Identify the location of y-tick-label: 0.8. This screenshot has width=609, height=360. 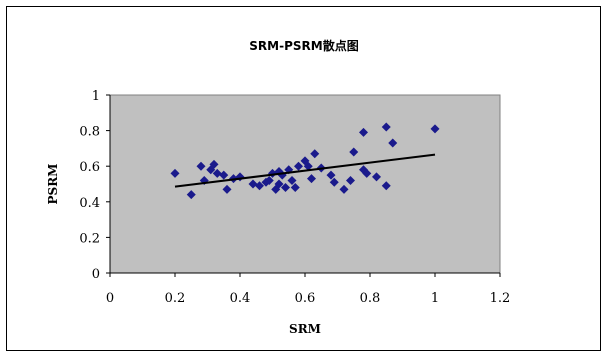
(89, 132).